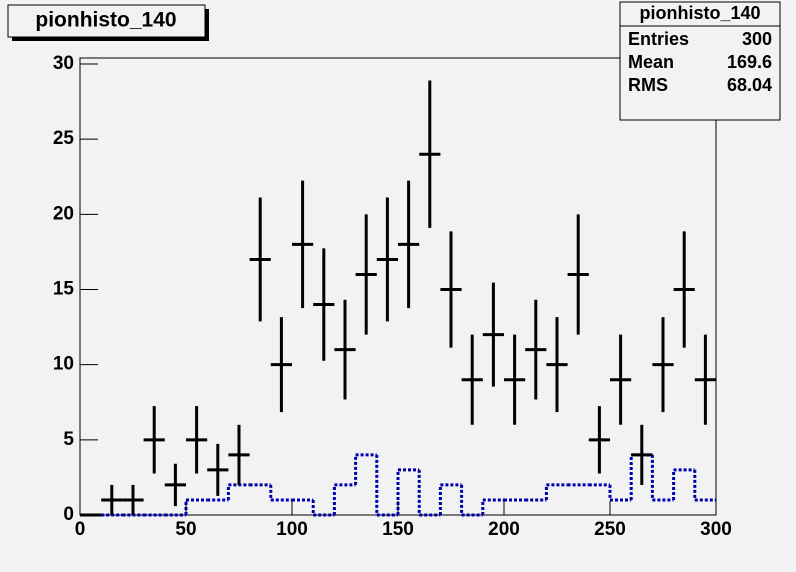 This screenshot has height=572, width=796. I want to click on y-tick-label: 5, so click(68, 439).